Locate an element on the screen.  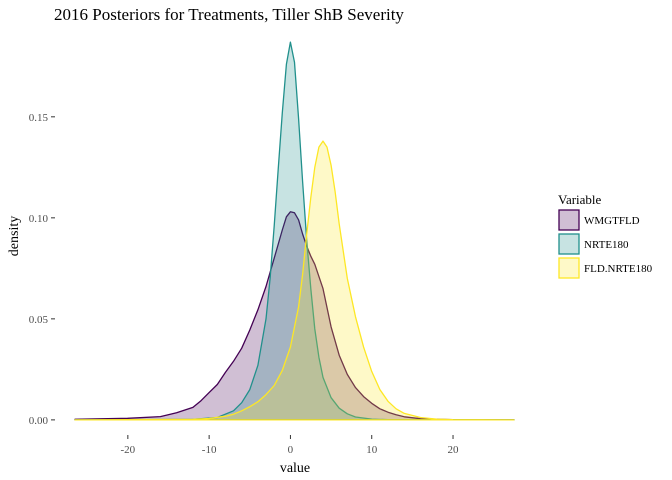
y-tick-label: 0.15 is located at coordinates (39, 118).